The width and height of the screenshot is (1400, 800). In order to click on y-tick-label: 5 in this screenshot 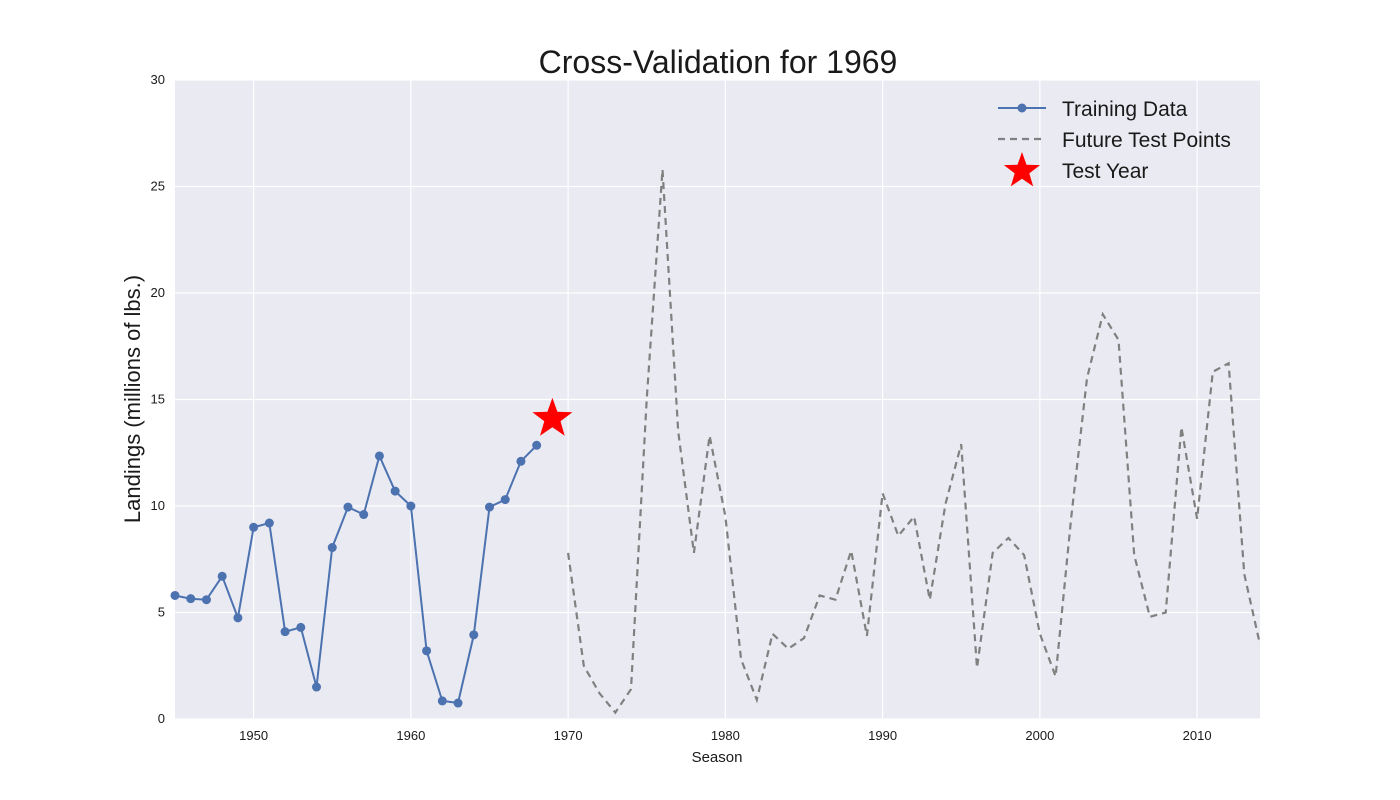, I will do `click(161, 612)`.